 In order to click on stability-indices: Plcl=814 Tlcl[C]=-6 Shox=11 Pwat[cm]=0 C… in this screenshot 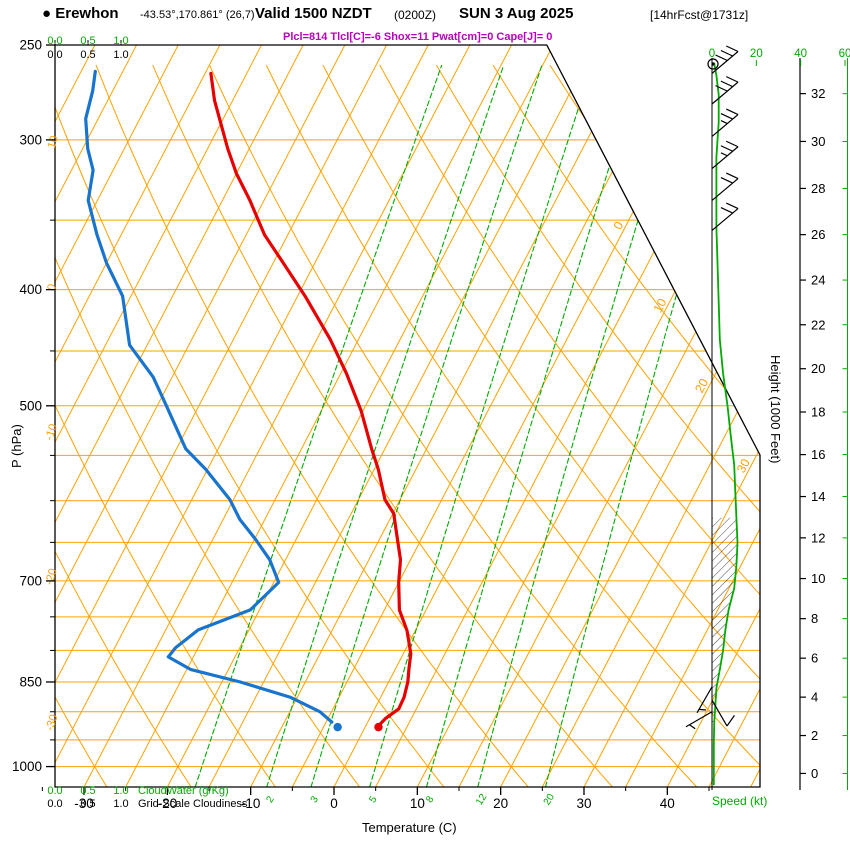, I will do `click(418, 37)`.